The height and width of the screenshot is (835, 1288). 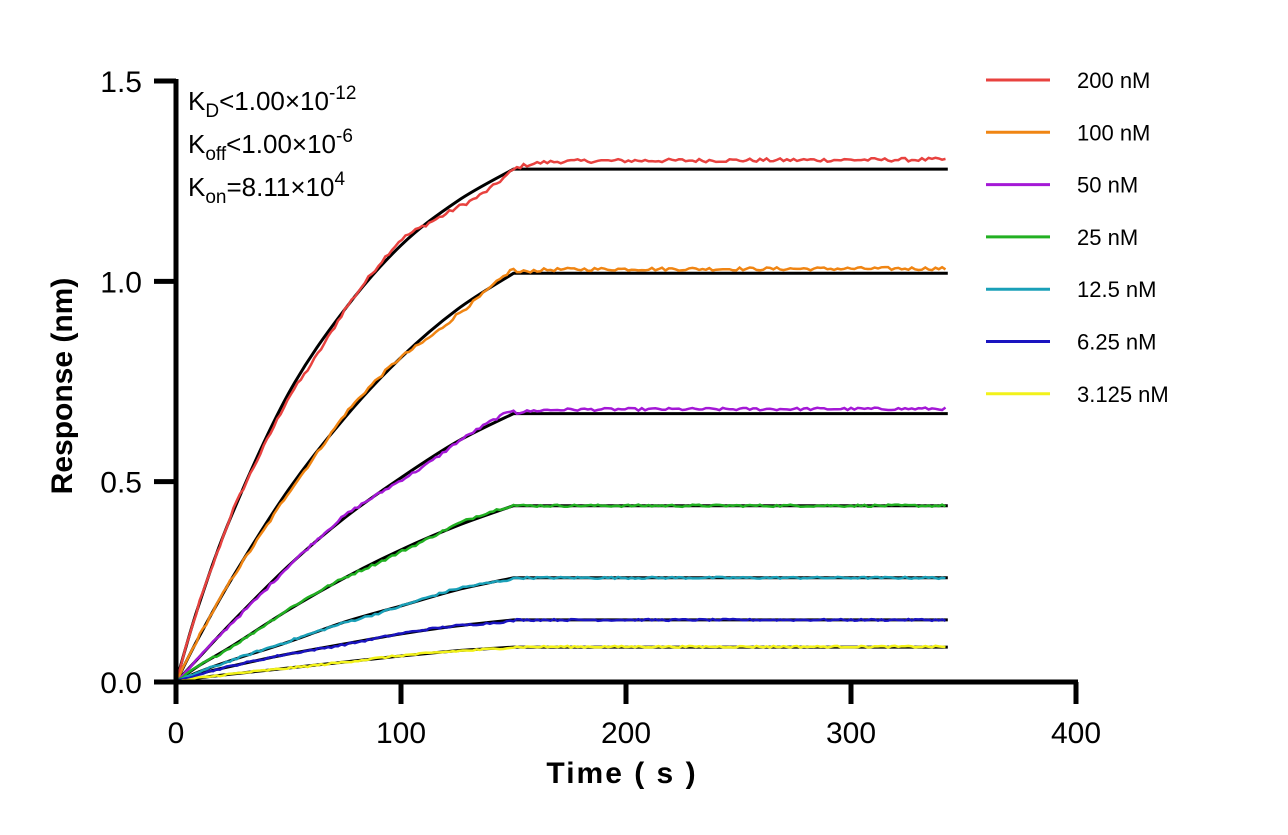 I want to click on y-axis-title: Response (nm), so click(x=62, y=386).